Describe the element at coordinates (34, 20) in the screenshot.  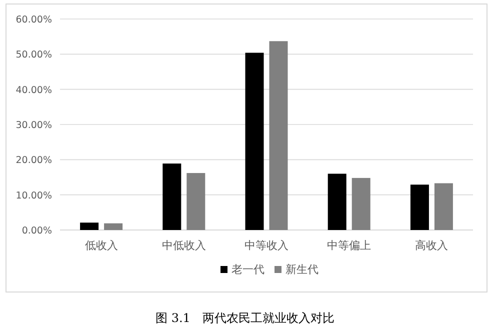
I see `y-tick-label: 60.00%` at that location.